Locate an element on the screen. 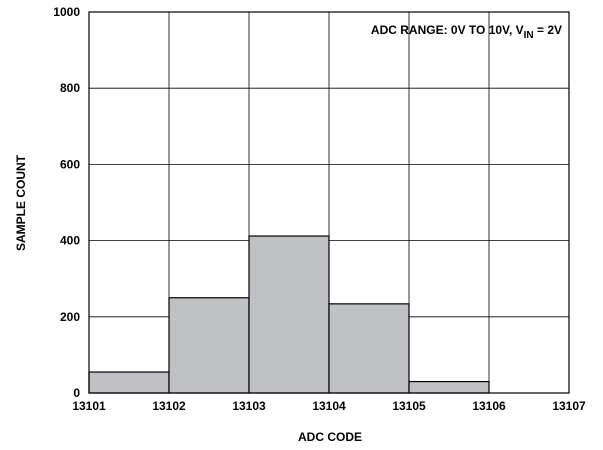 Image resolution: width=603 pixels, height=450 pixels. y-axis-title: SAMPLE COUNT is located at coordinates (21, 202).